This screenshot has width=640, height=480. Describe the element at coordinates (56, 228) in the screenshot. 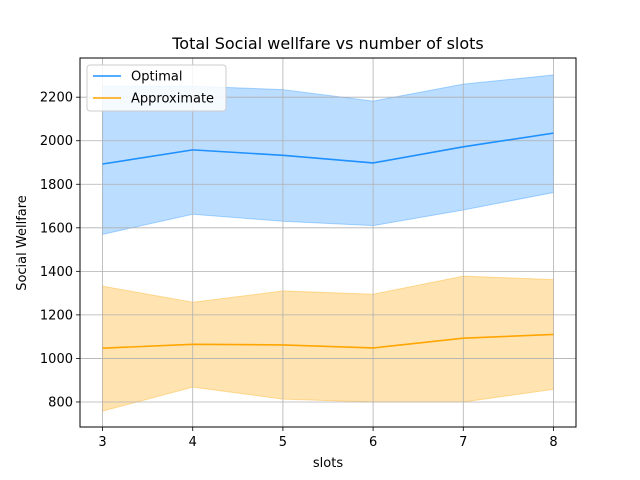

I see `y-tick-label: 1600` at that location.